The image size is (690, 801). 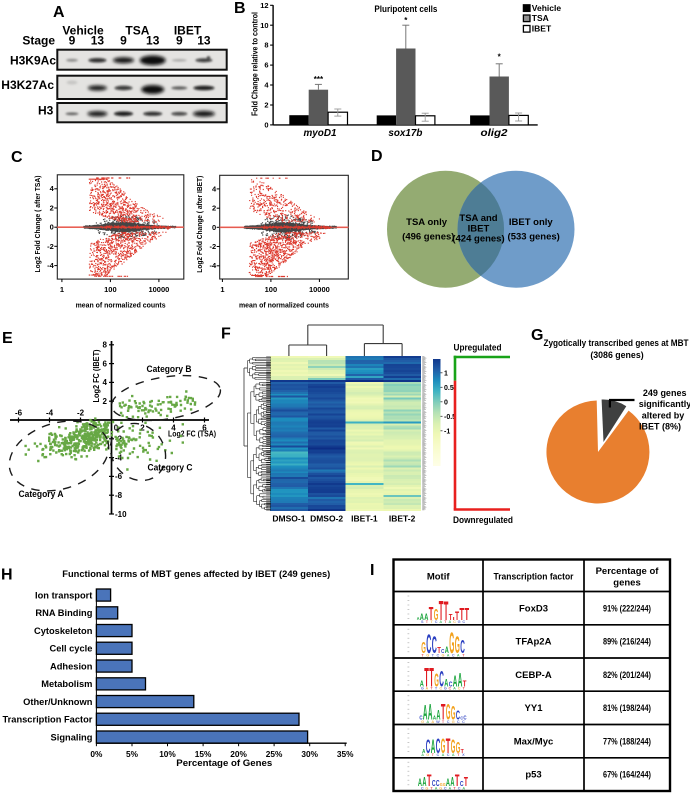 What do you see at coordinates (63, 613) in the screenshot?
I see `svg-text: RNA Binding` at bounding box center [63, 613].